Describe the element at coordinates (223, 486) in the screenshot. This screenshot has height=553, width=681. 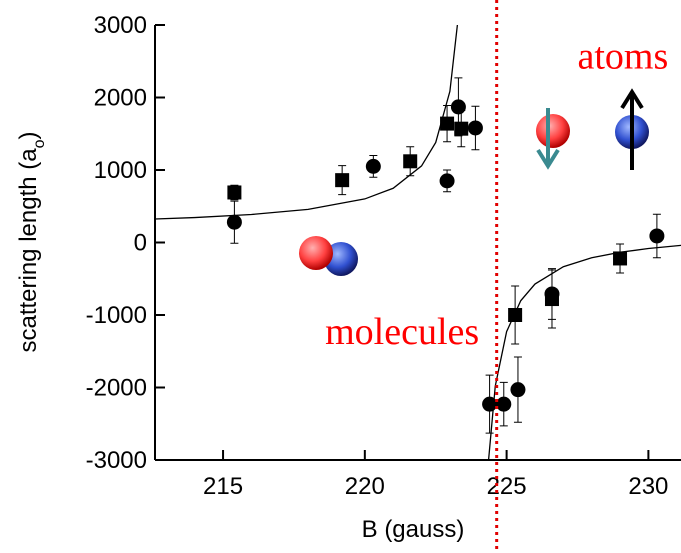
I see `x-tick-label: 215` at that location.